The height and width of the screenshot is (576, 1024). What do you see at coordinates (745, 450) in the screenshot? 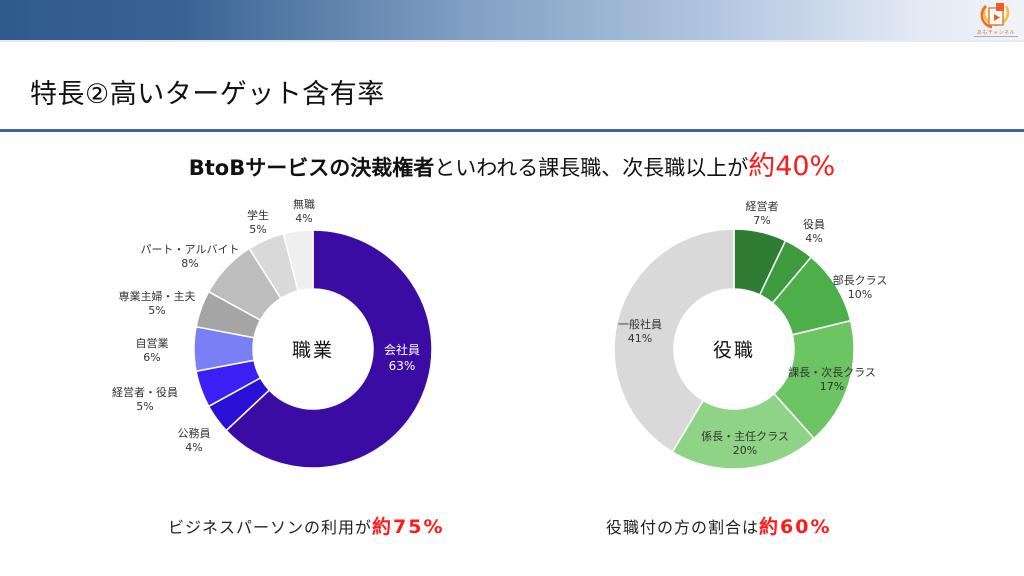
I see `slice-value: 20%` at bounding box center [745, 450].